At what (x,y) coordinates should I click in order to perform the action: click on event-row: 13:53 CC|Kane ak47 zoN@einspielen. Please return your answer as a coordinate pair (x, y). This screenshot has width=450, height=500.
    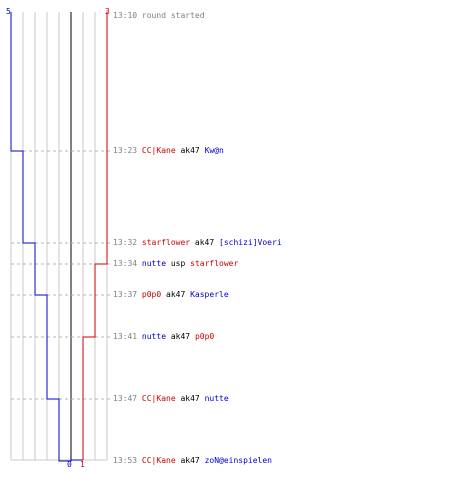
    Looking at the image, I should click on (192, 461).